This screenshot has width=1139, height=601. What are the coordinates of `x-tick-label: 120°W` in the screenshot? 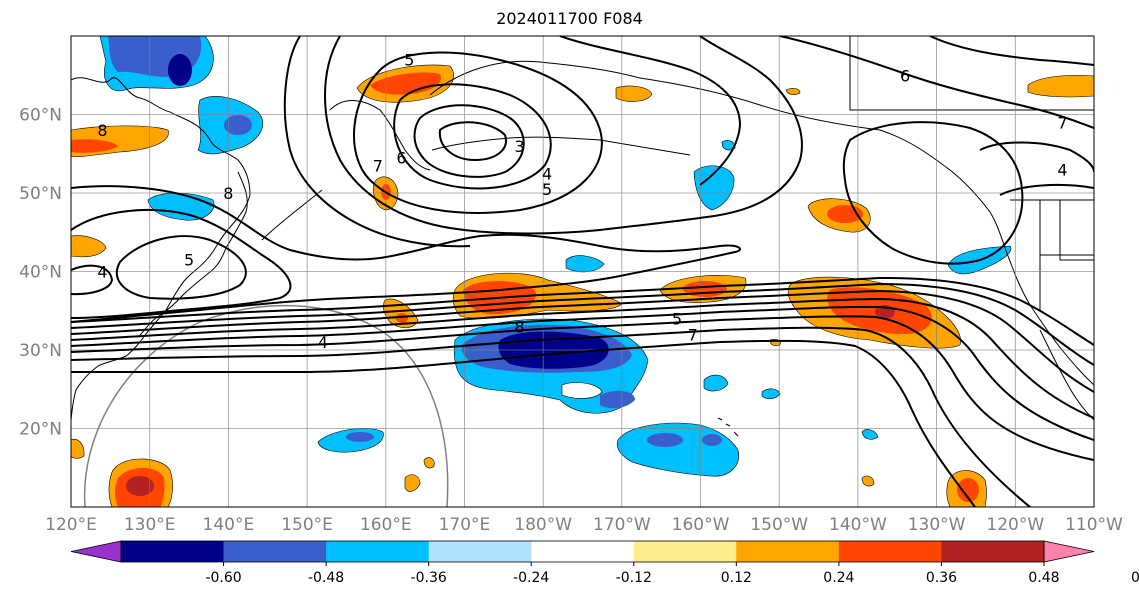 It's located at (1015, 525).